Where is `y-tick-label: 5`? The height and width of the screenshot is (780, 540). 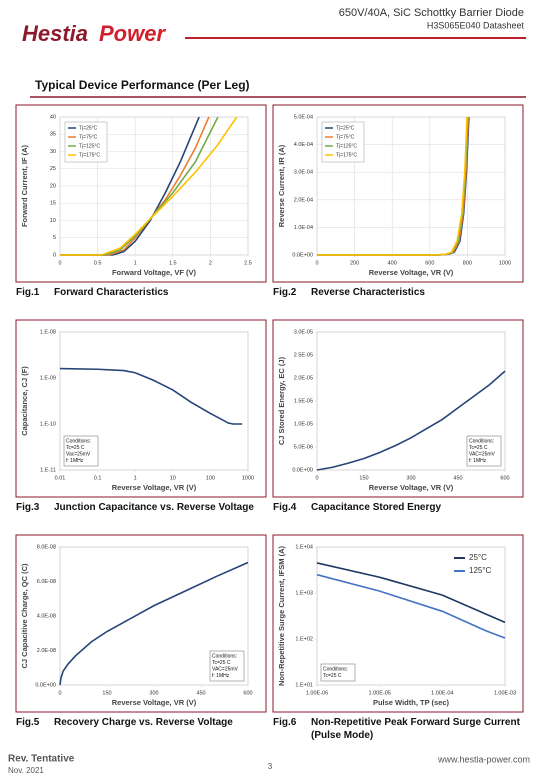 y-tick-label: 5 is located at coordinates (54, 238).